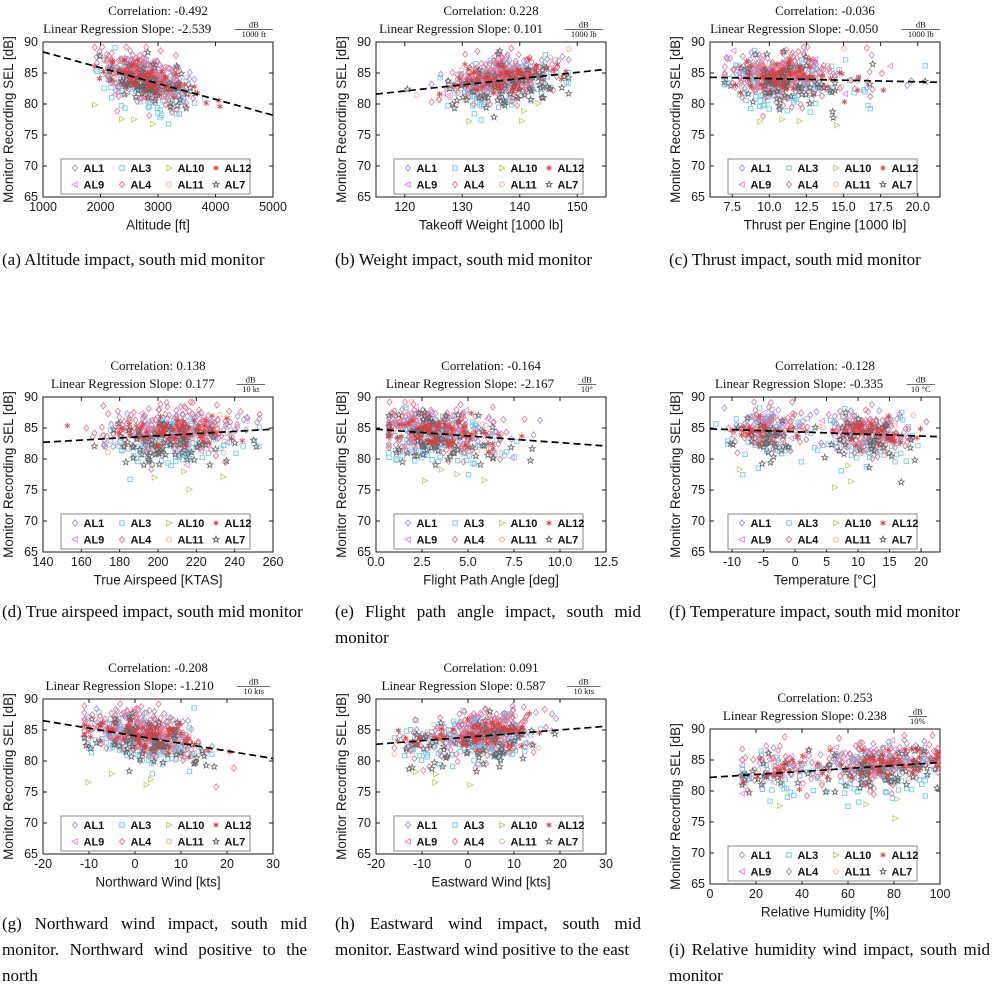 The image size is (1000, 989). What do you see at coordinates (251, 389) in the screenshot?
I see `slope-unit-denominator: 10 kt` at bounding box center [251, 389].